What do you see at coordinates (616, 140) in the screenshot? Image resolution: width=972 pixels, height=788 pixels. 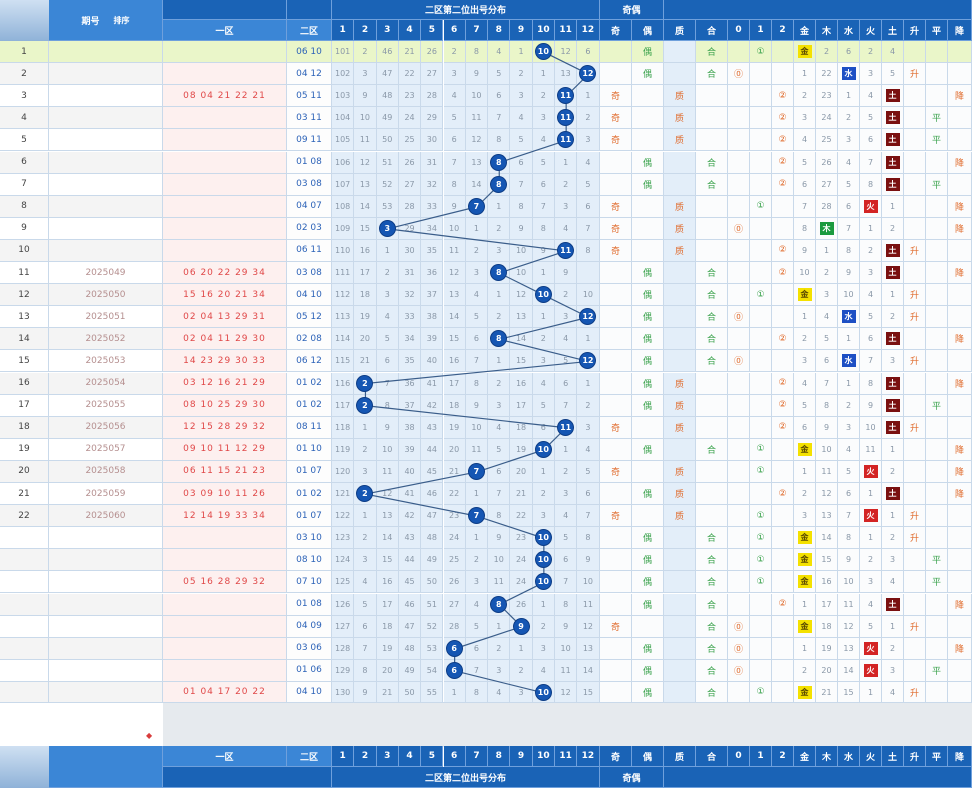 I see `odd-cell: 奇` at bounding box center [616, 140].